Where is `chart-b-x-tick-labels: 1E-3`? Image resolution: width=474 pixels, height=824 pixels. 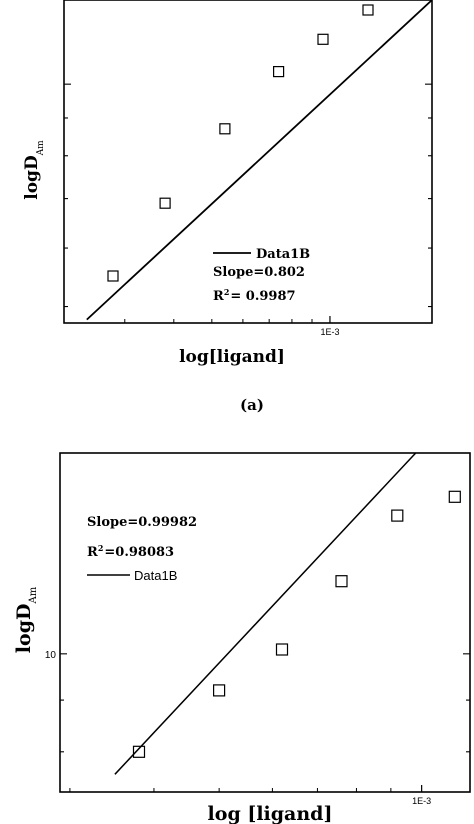 chart-b-x-tick-labels: 1E-3 is located at coordinates (421, 801).